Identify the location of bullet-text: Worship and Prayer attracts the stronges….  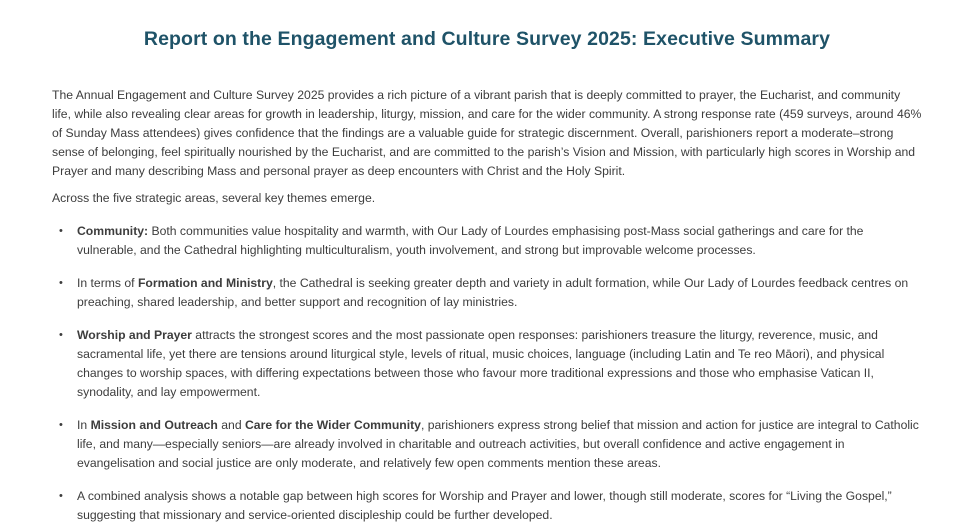
(481, 363).